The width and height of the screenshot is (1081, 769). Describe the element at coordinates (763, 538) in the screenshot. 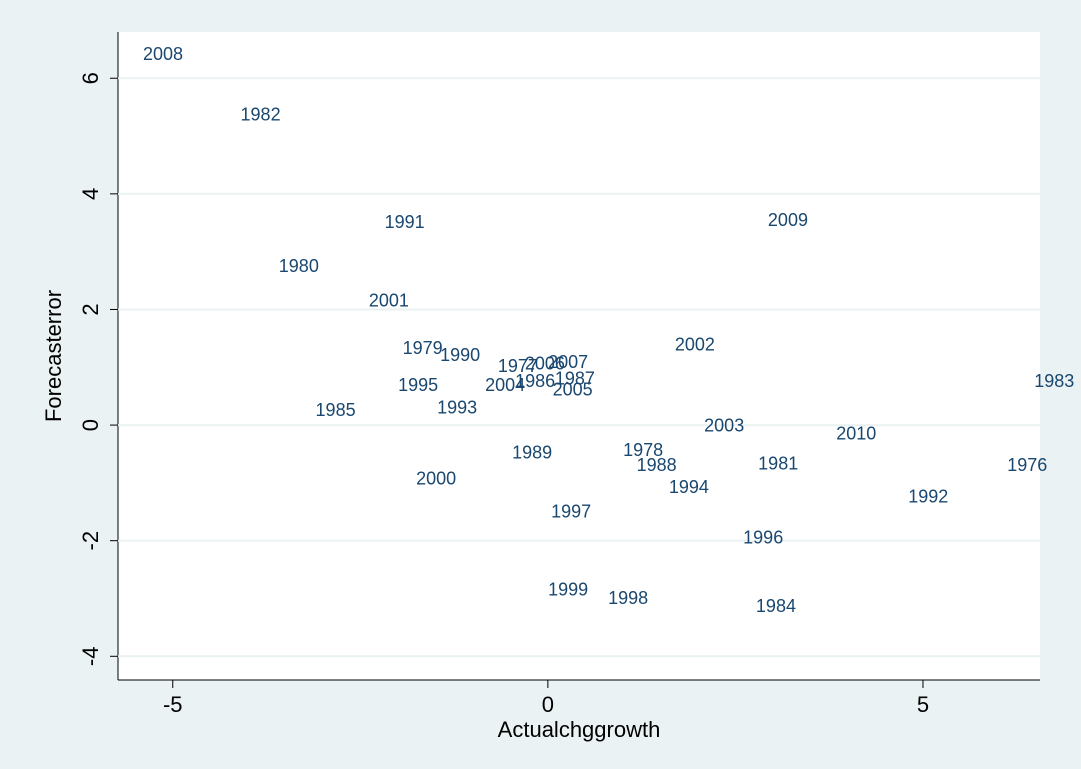

I see `point-label: 1996` at that location.